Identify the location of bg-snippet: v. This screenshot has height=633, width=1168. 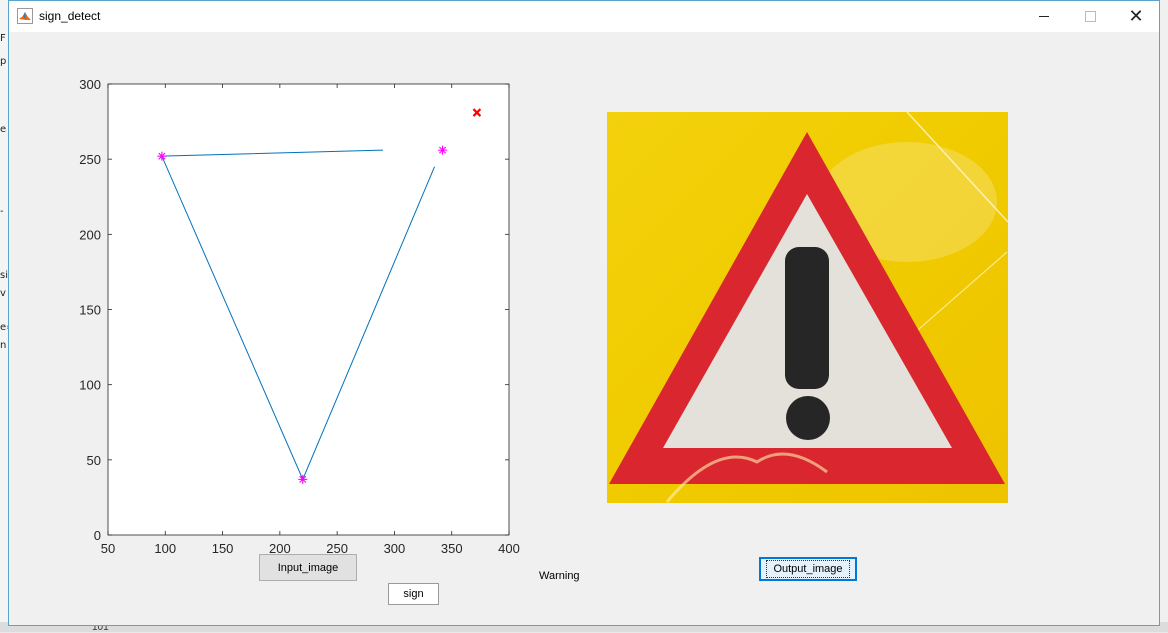
(3, 293).